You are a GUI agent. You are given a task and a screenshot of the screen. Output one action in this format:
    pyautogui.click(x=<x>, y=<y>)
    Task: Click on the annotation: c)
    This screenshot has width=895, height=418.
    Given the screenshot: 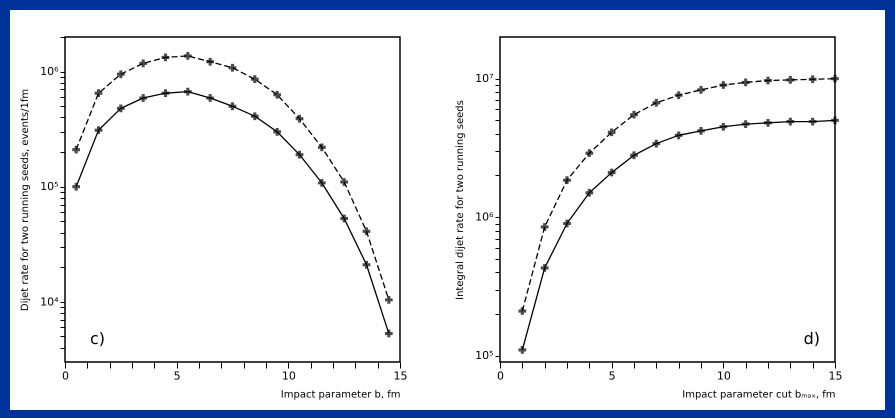 What is the action you would take?
    pyautogui.click(x=98, y=338)
    